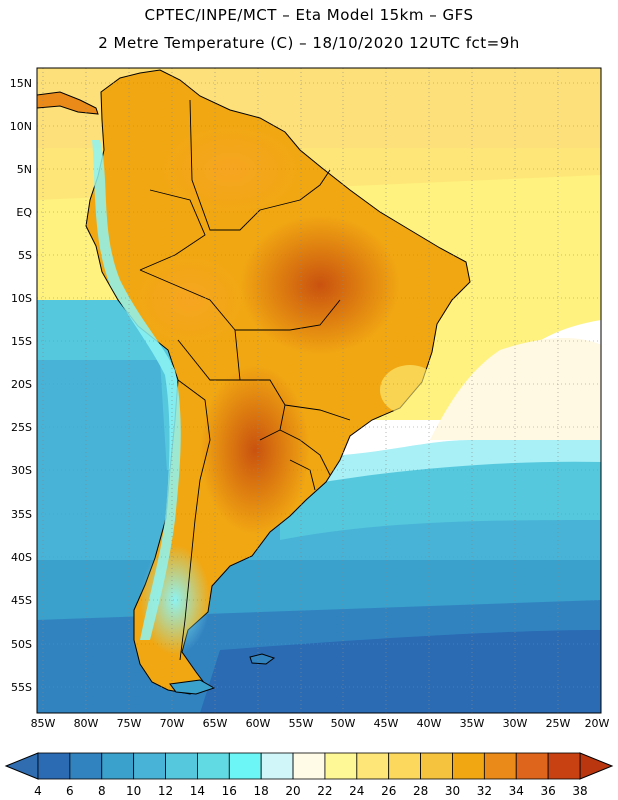  I want to click on legend-label: 14, so click(197, 791).